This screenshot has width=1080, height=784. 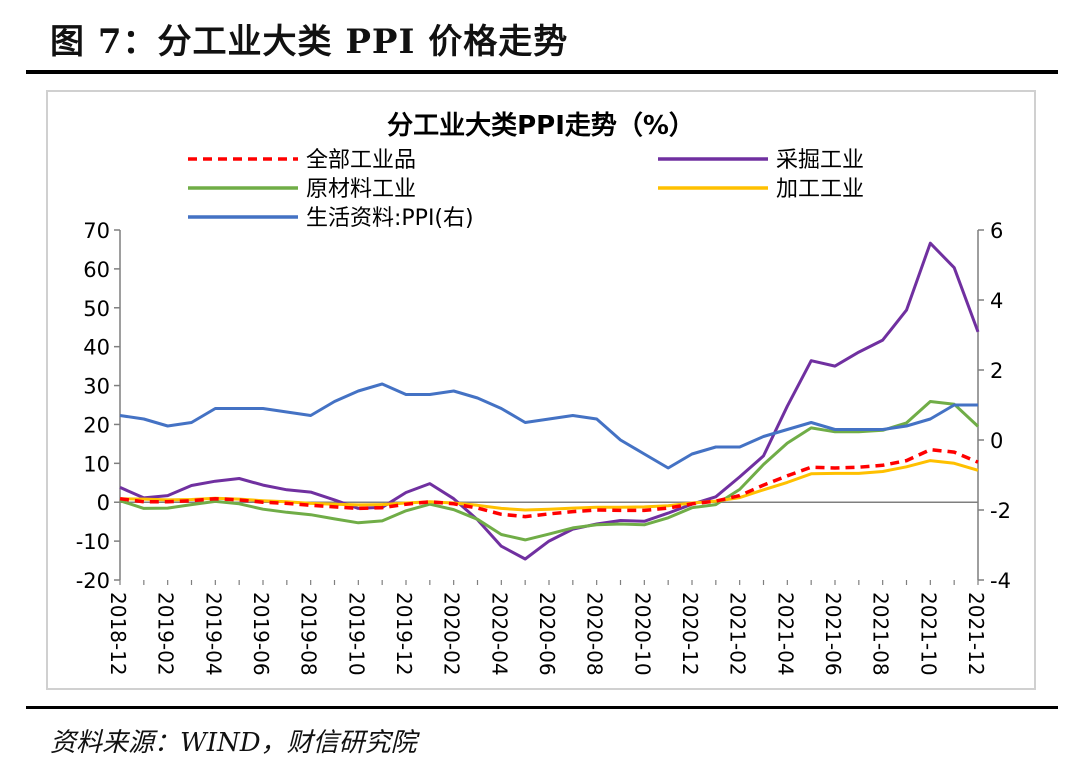 I want to click on left-tick-label: -10, so click(x=93, y=542).